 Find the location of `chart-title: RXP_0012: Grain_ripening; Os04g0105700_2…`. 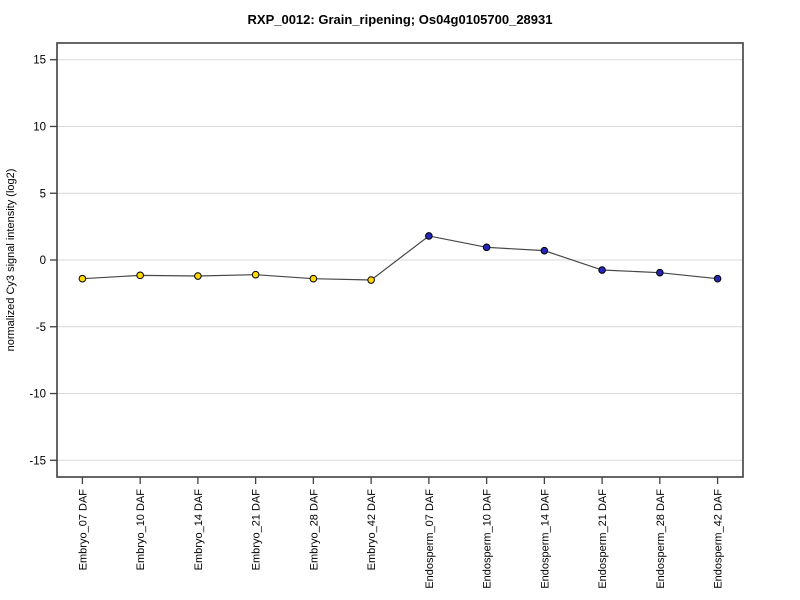

chart-title: RXP_0012: Grain_ripening; Os04g0105700_2… is located at coordinates (400, 19).